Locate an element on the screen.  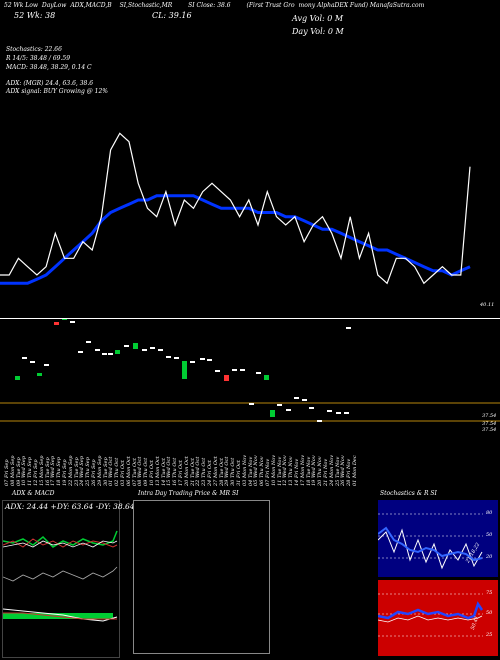
mr-white-line is located at coordinates (430, 619).